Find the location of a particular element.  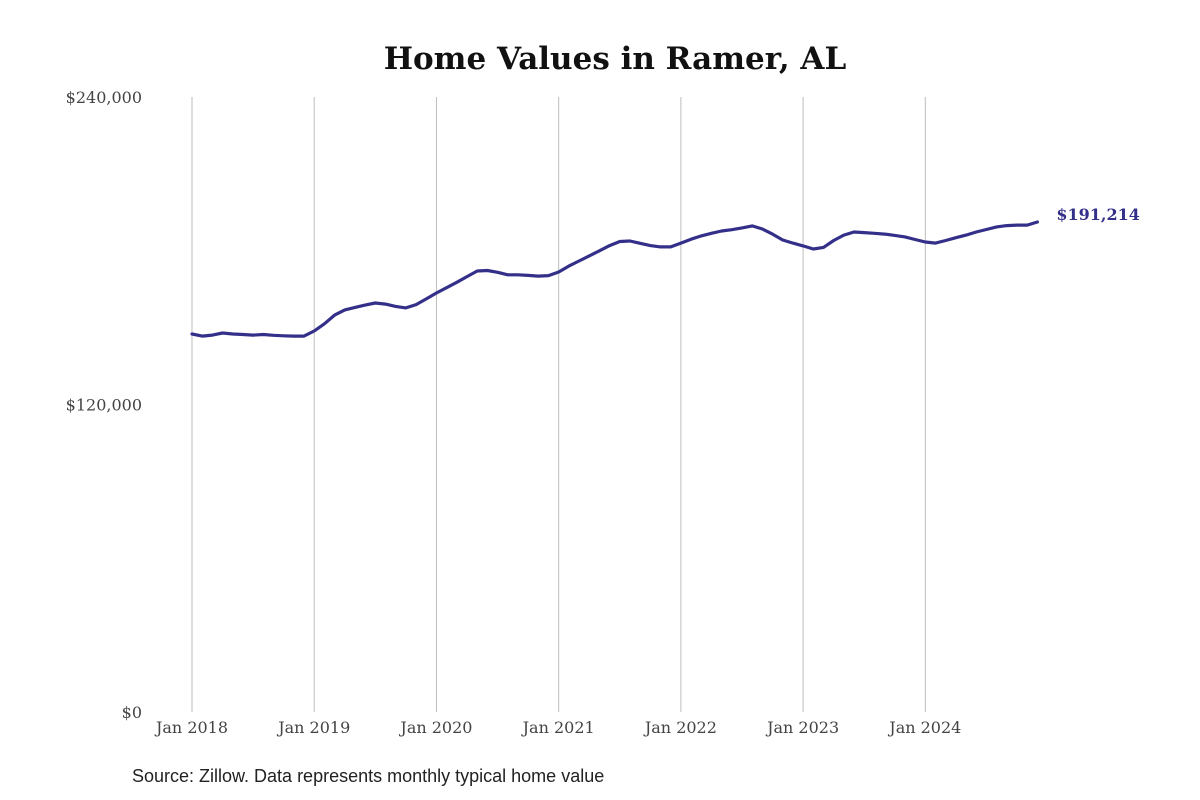

y-tick-label: $0 is located at coordinates (132, 712).